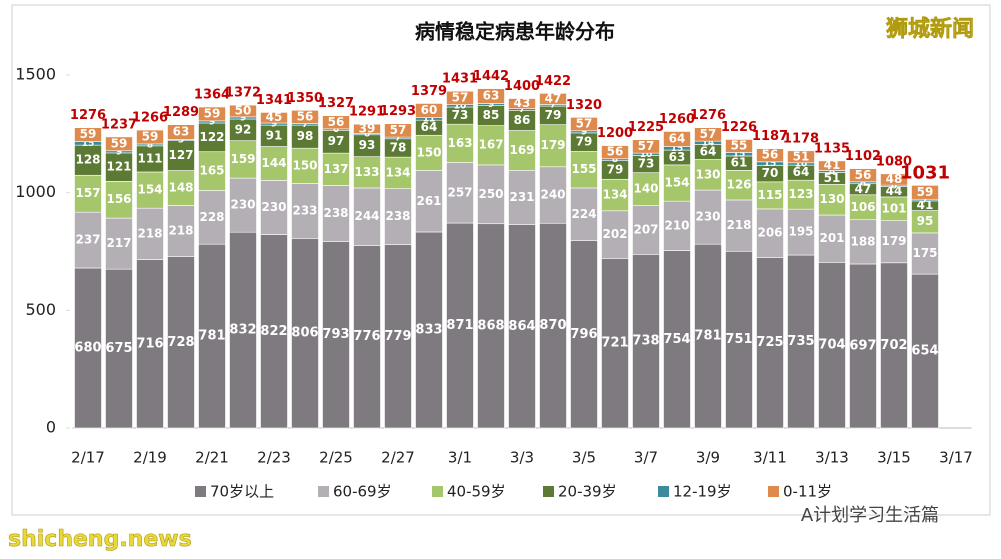  Describe the element at coordinates (367, 145) in the screenshot. I see `value-label: 93` at that location.